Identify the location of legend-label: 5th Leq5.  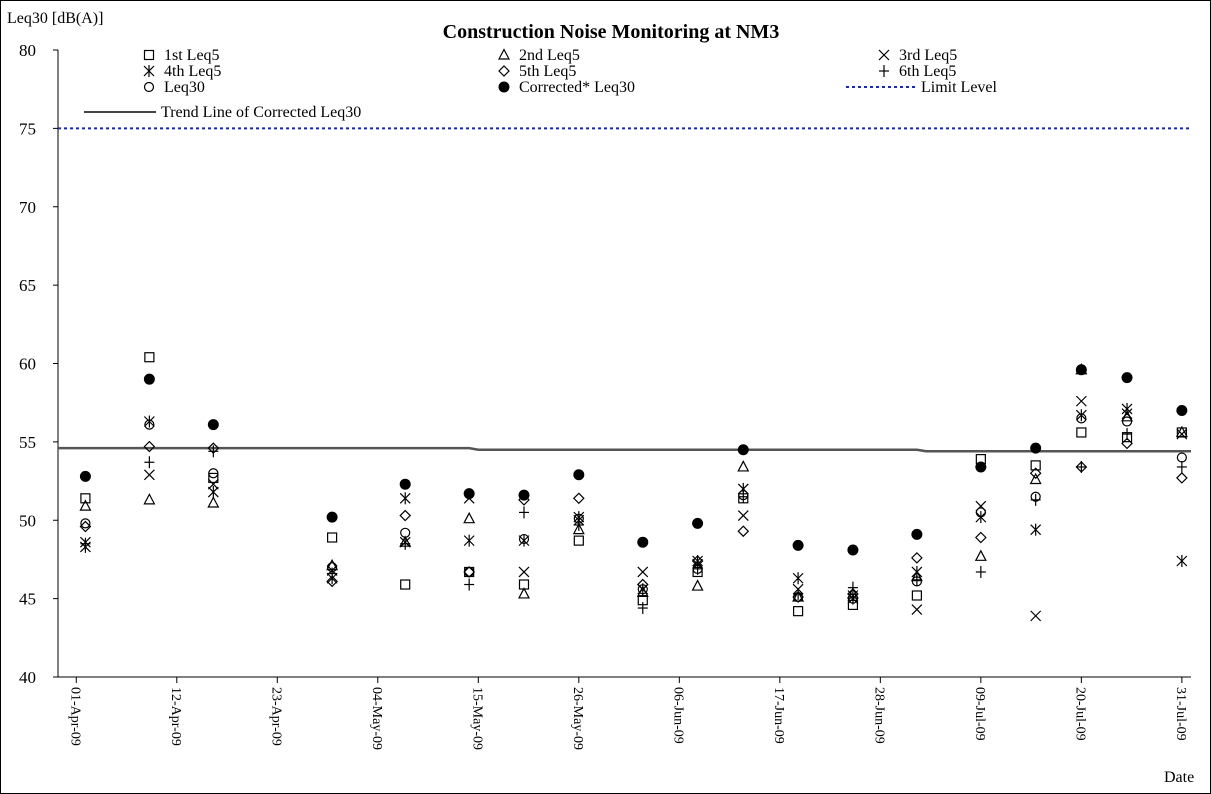
(547, 71).